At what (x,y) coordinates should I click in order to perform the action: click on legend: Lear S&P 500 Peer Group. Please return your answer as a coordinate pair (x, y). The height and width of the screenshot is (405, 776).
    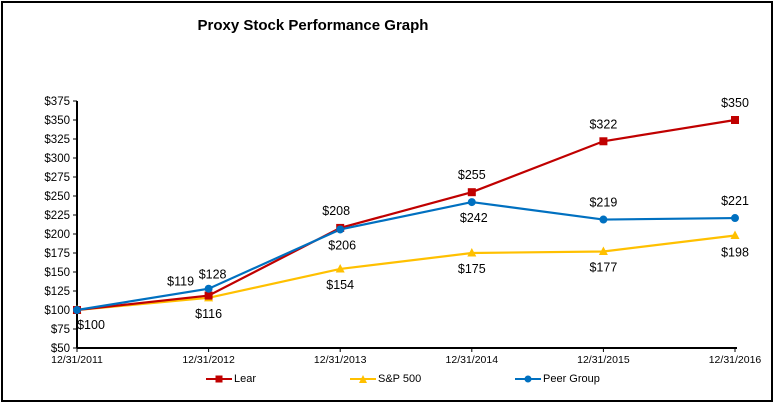
    Looking at the image, I should click on (387, 382).